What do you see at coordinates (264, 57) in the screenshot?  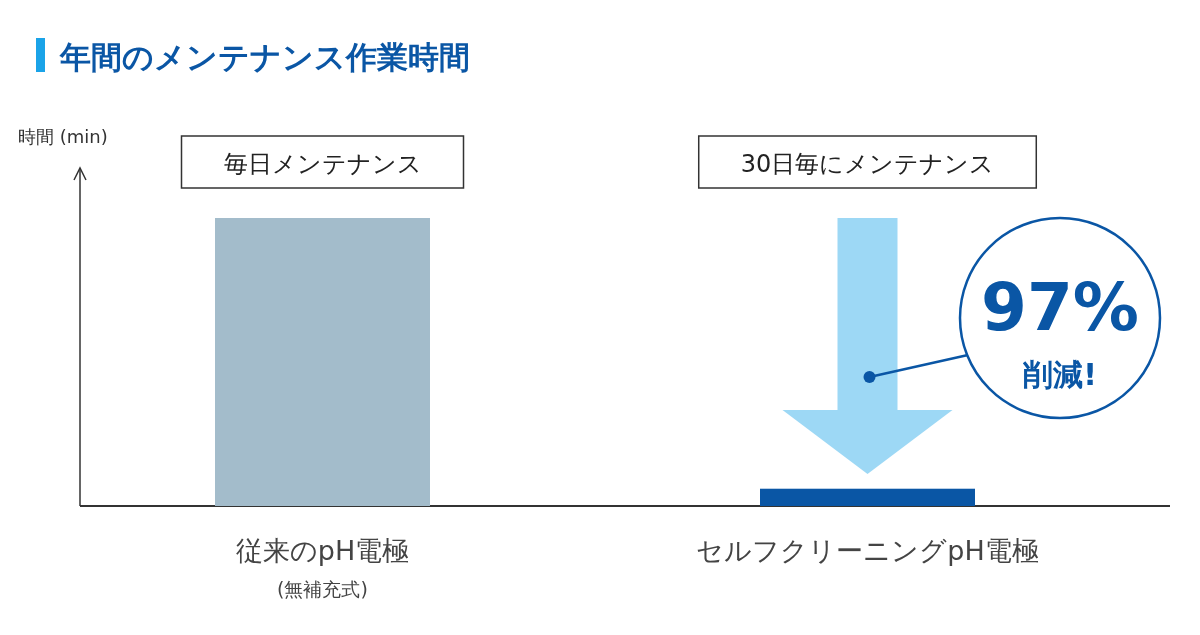 I see `chart-title: 年間のメンテナンス作業時間` at bounding box center [264, 57].